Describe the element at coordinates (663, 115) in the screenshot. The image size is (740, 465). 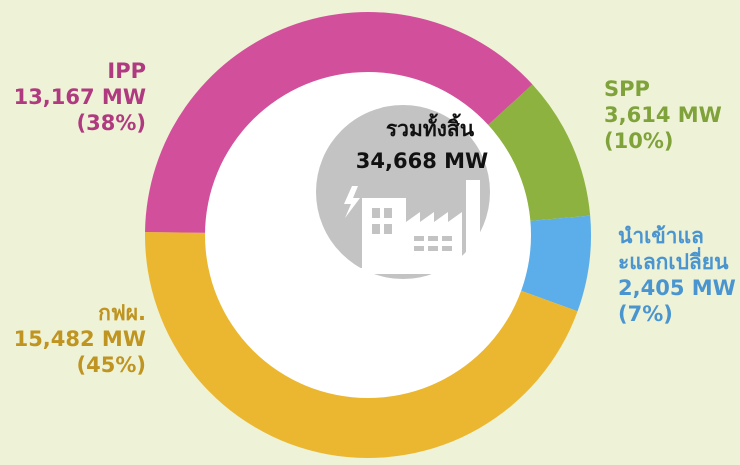
I see `value-label: 3,614 MW` at that location.